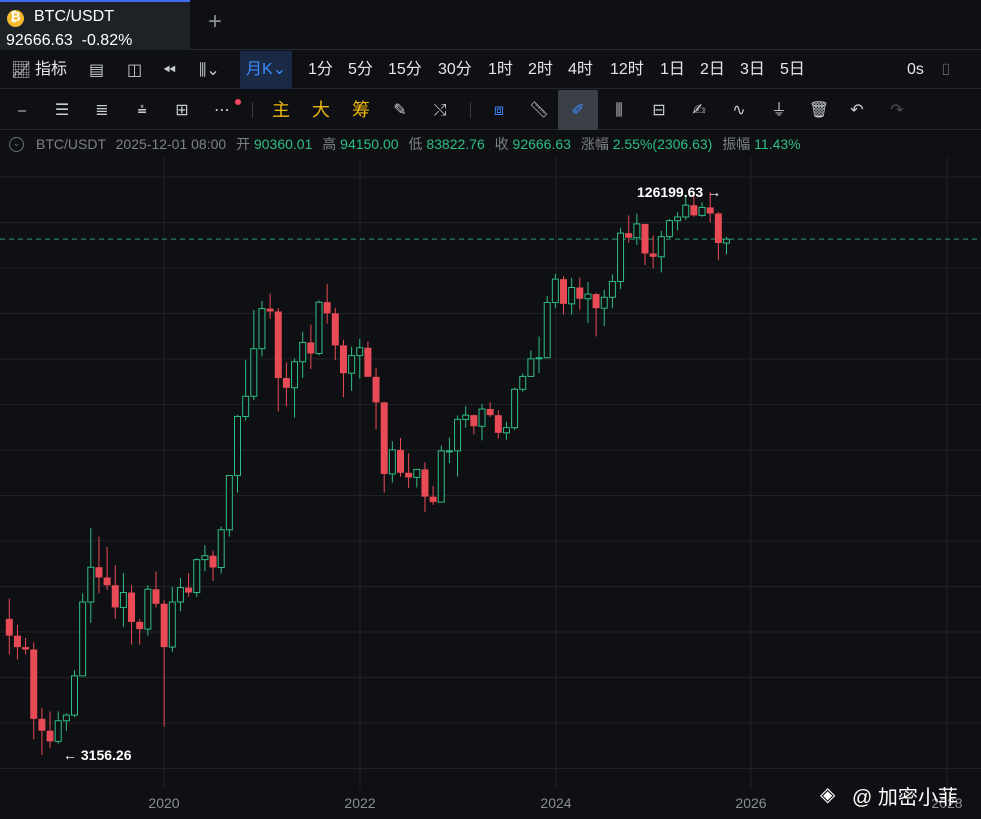 Image resolution: width=981 pixels, height=819 pixels. What do you see at coordinates (281, 110) in the screenshot?
I see `main-indicator-button: 主` at bounding box center [281, 110].